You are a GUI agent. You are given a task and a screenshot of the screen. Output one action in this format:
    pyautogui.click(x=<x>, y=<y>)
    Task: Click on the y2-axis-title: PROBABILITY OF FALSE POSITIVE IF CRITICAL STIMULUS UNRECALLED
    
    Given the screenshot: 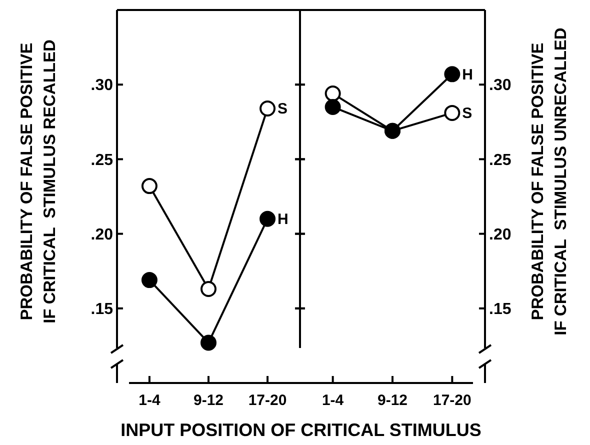 What is the action you would take?
    pyautogui.click(x=549, y=182)
    